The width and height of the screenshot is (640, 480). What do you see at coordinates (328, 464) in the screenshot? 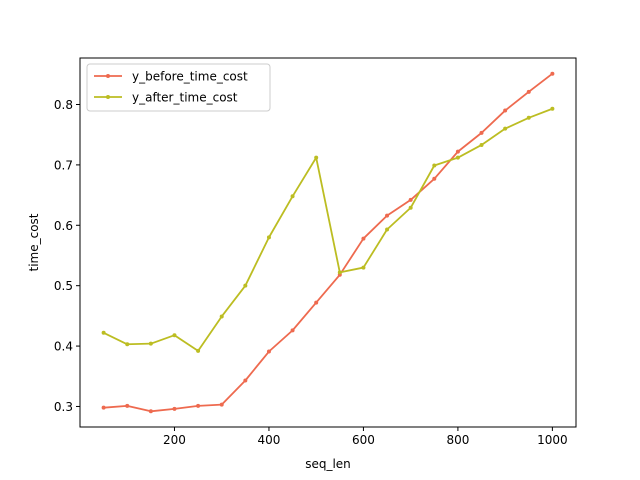
I see `x-axis-label: seq_len` at bounding box center [328, 464].